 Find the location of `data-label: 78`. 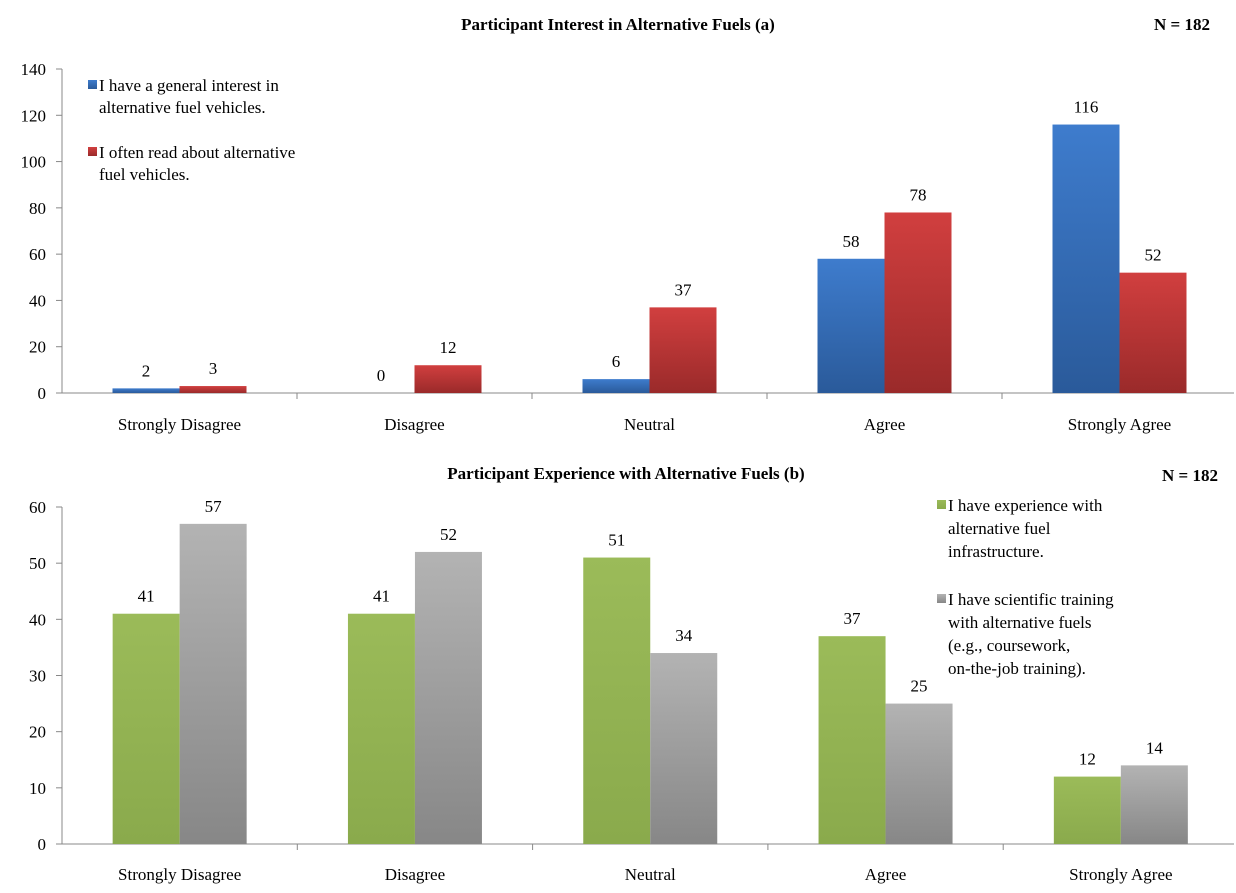

data-label: 78 is located at coordinates (918, 194).